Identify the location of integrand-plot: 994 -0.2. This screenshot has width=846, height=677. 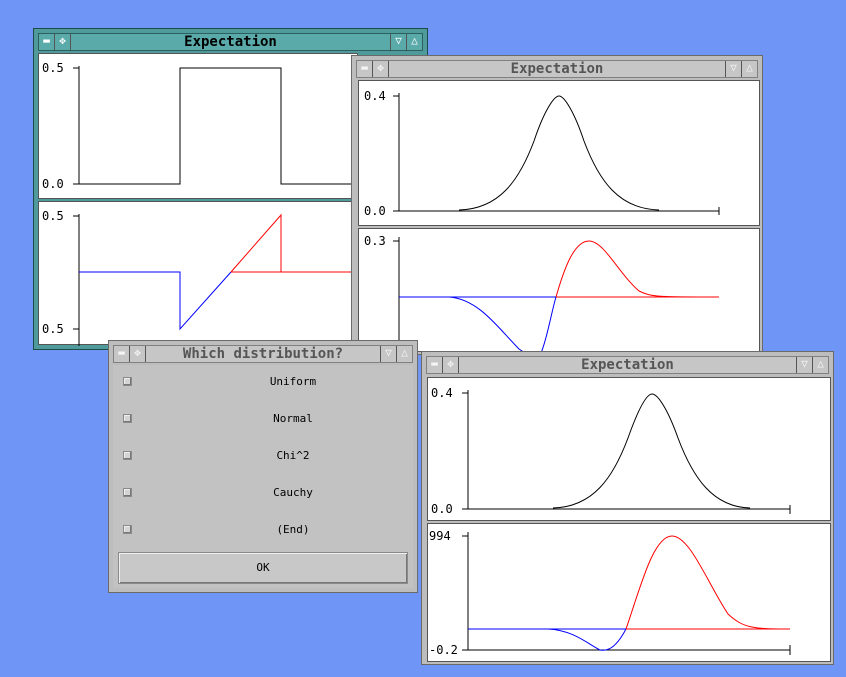
(629, 592).